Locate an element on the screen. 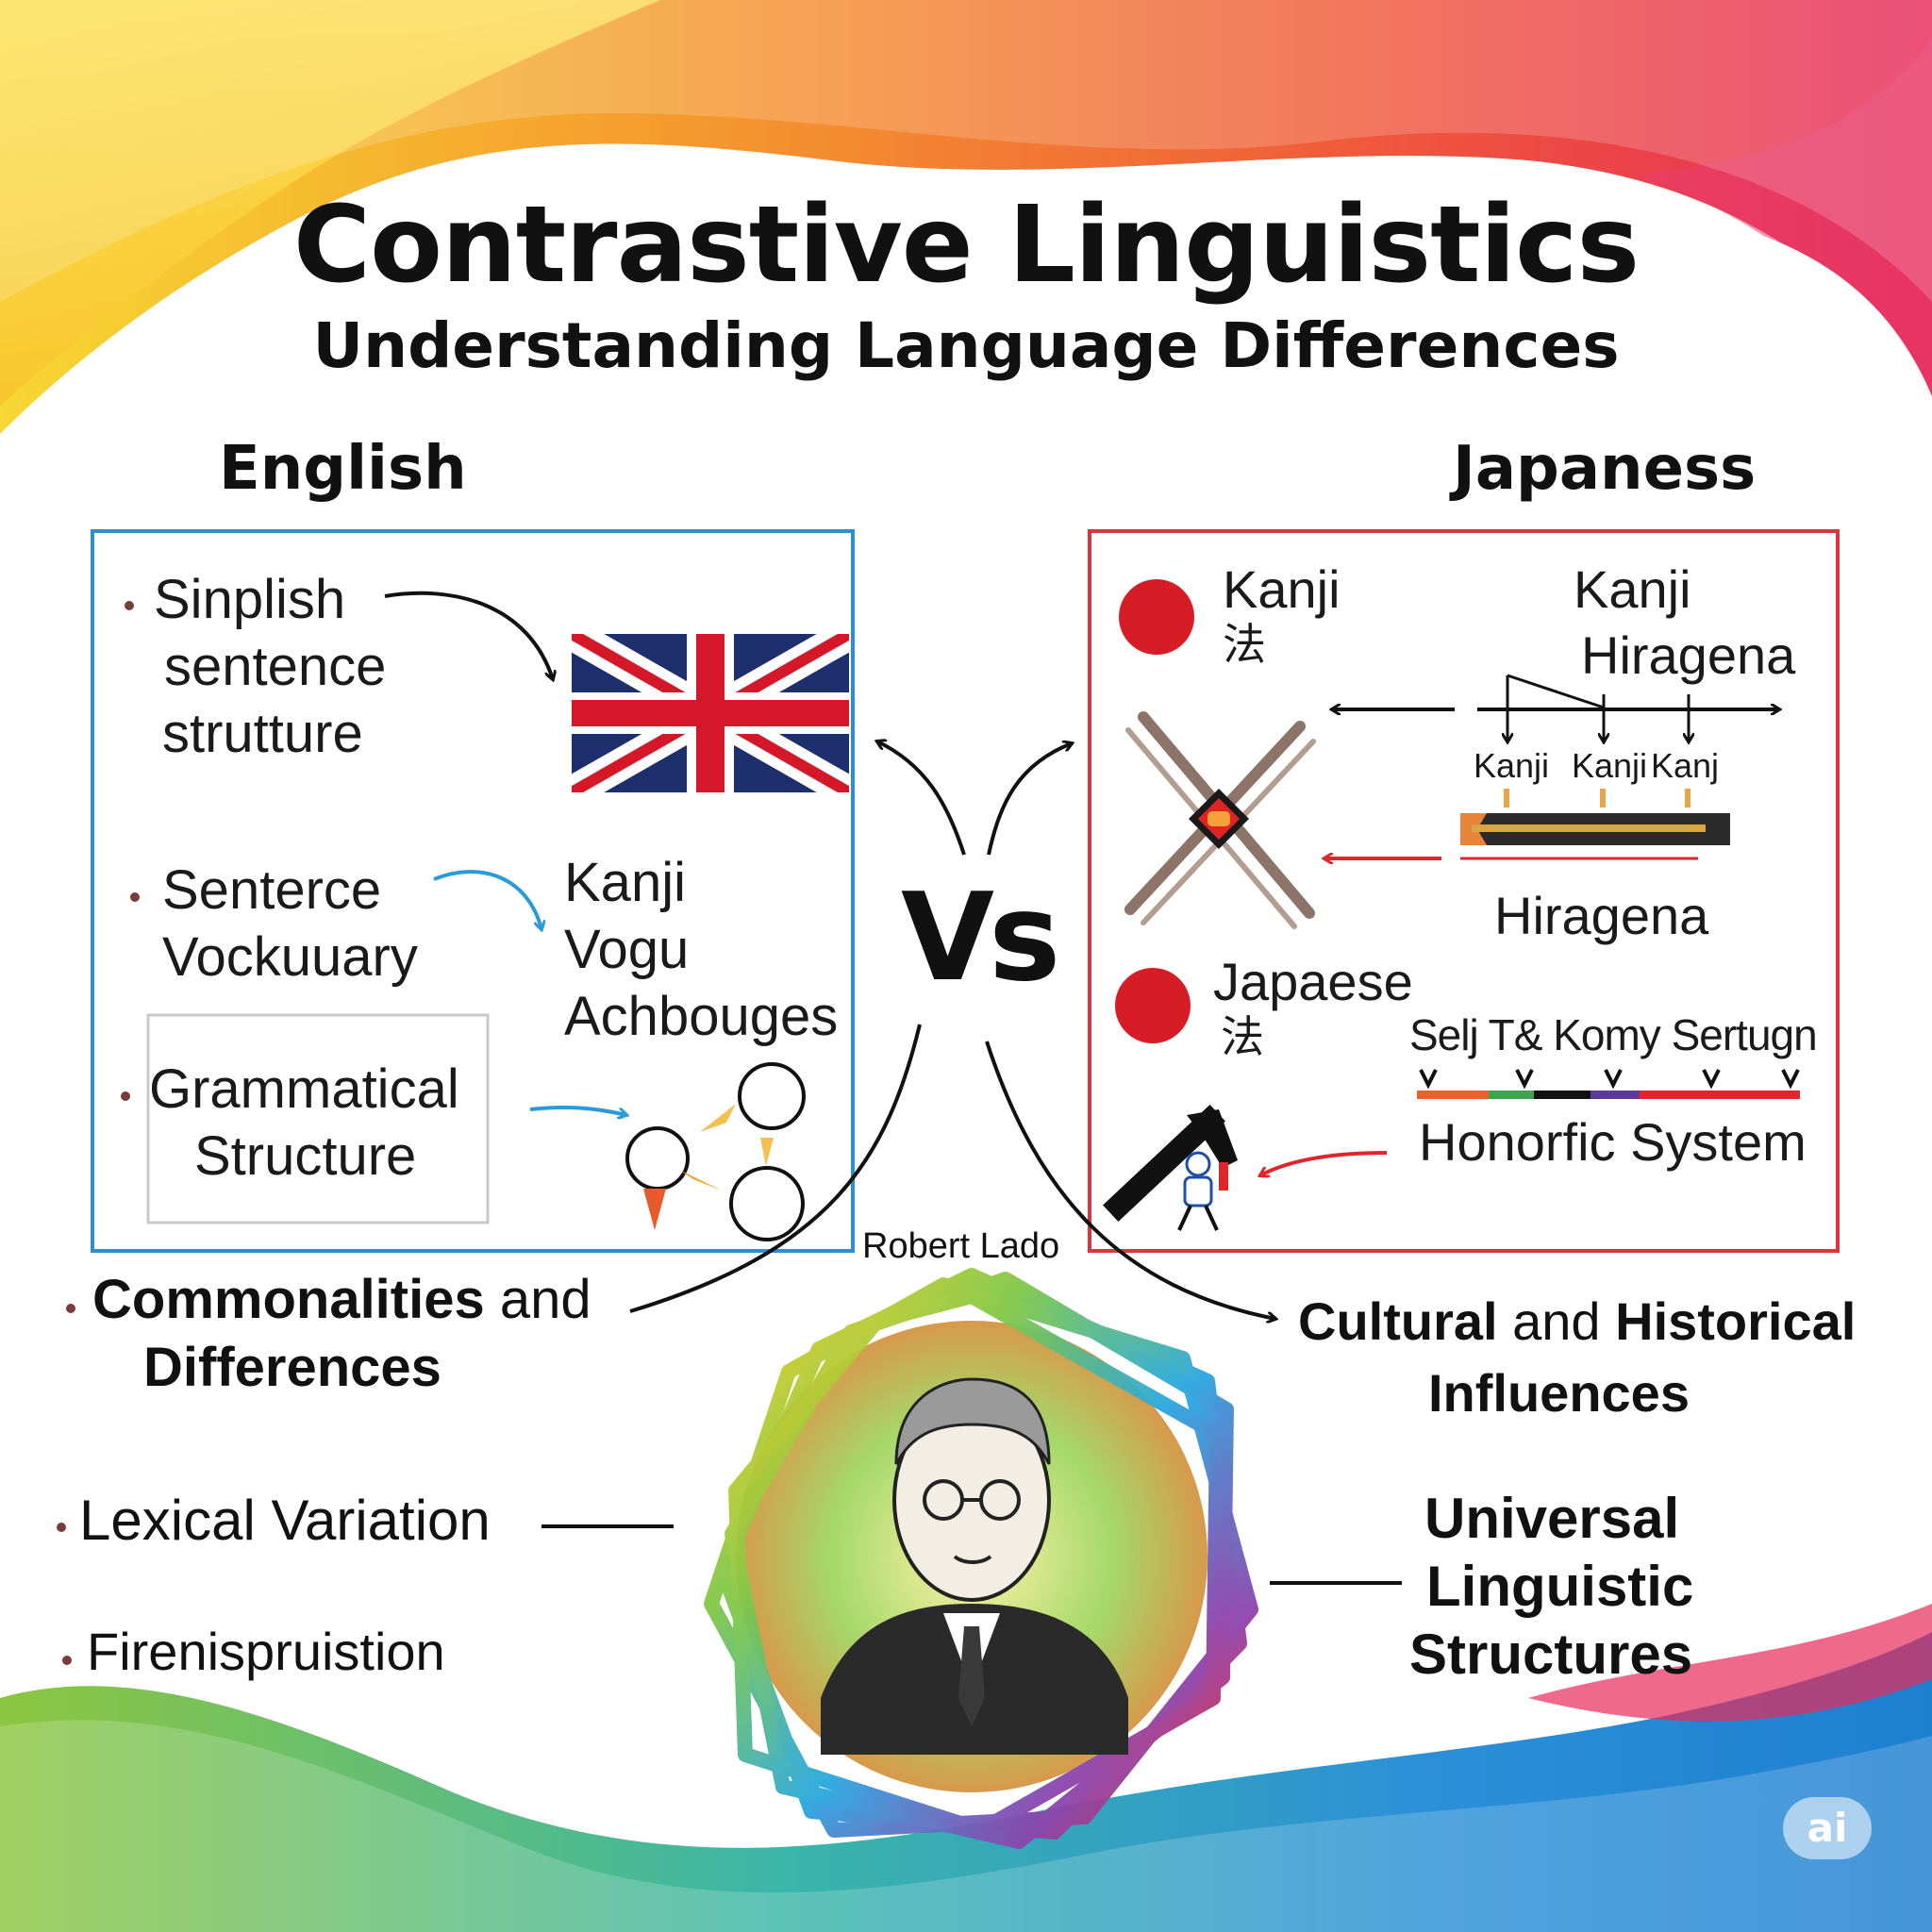 This screenshot has width=1932, height=1932. english-item1-line1: Sinplish is located at coordinates (250, 599).